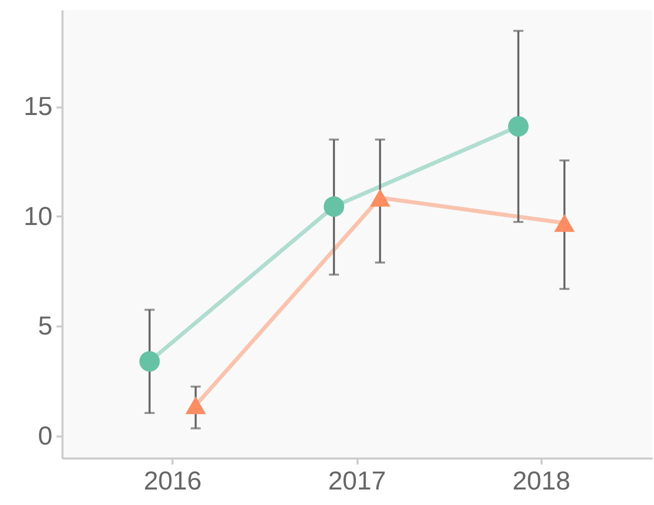  What do you see at coordinates (541, 481) in the screenshot?
I see `x-tick-label: 2018` at bounding box center [541, 481].